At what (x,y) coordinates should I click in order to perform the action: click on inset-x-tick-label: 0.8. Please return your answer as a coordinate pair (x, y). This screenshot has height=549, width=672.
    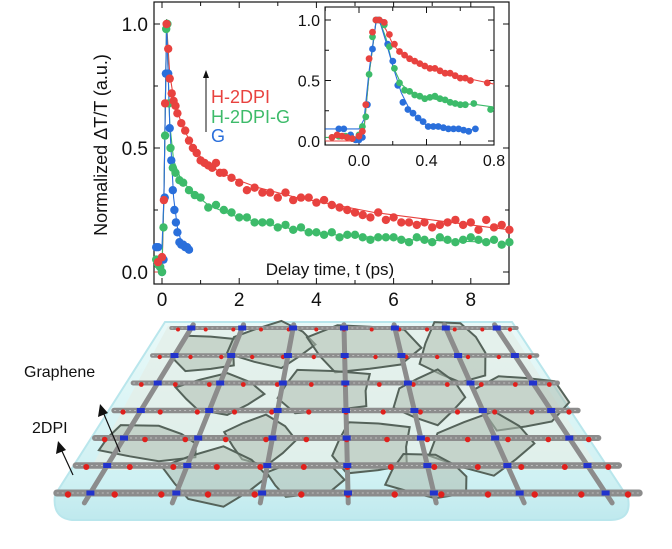
    Looking at the image, I should click on (494, 161).